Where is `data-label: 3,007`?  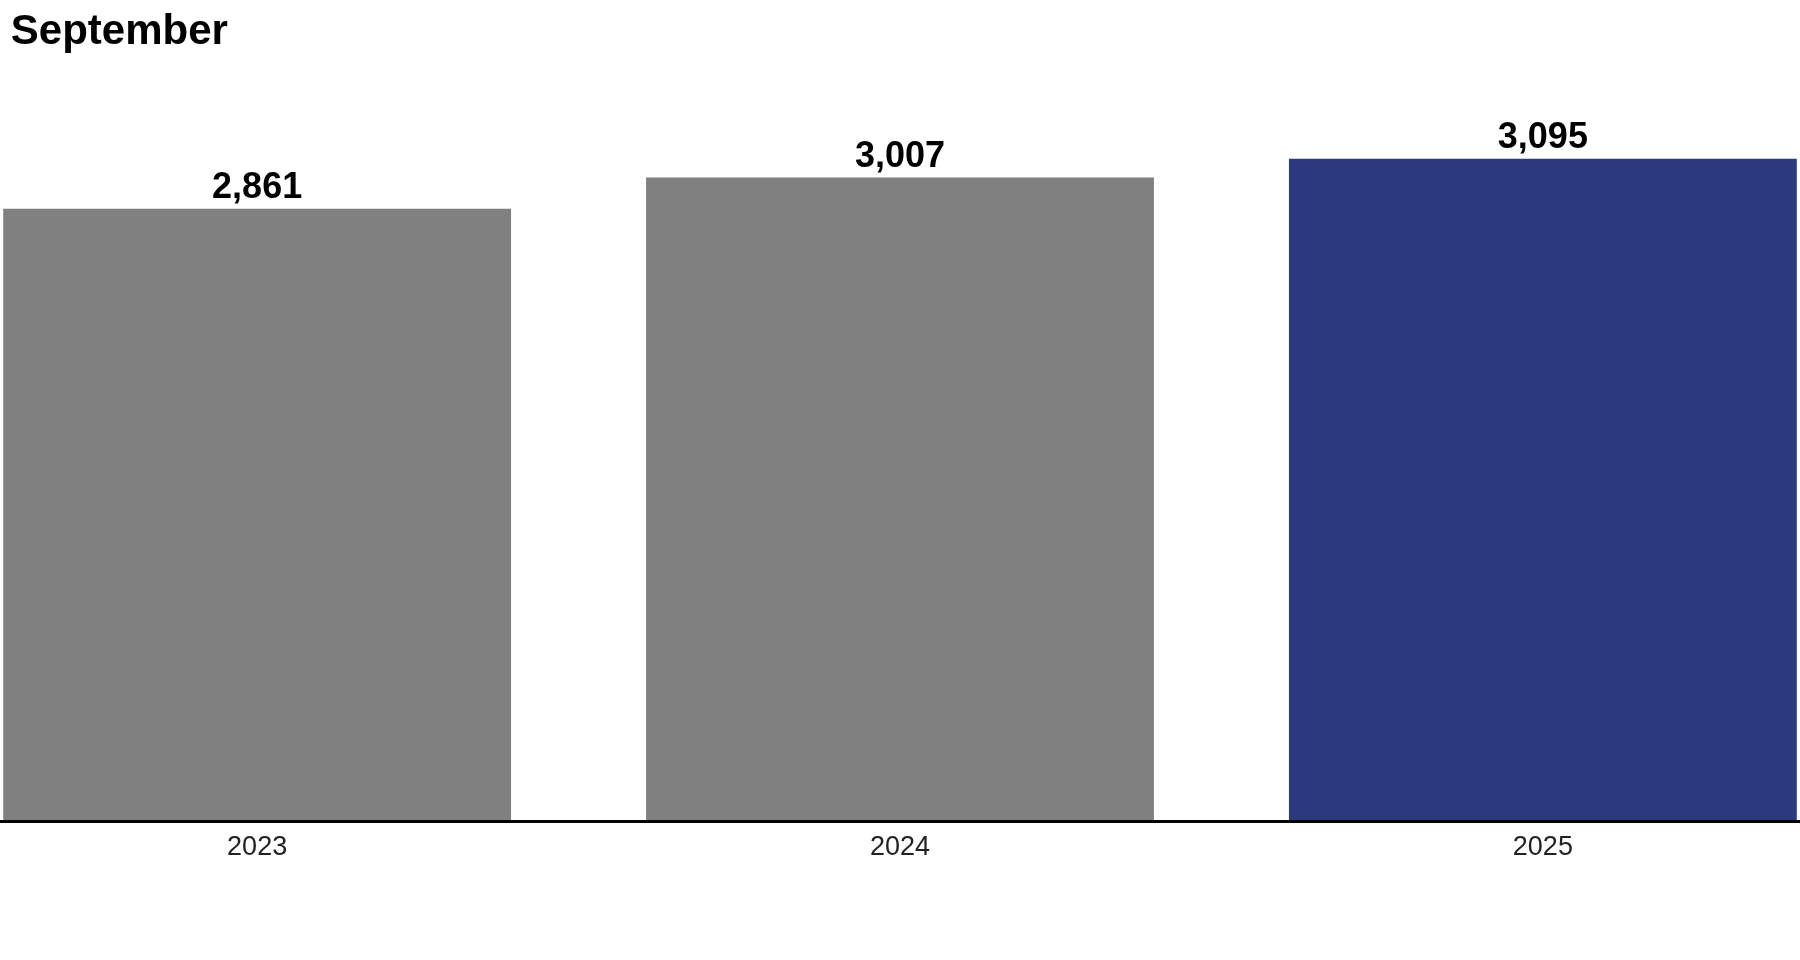 data-label: 3,007 is located at coordinates (900, 154).